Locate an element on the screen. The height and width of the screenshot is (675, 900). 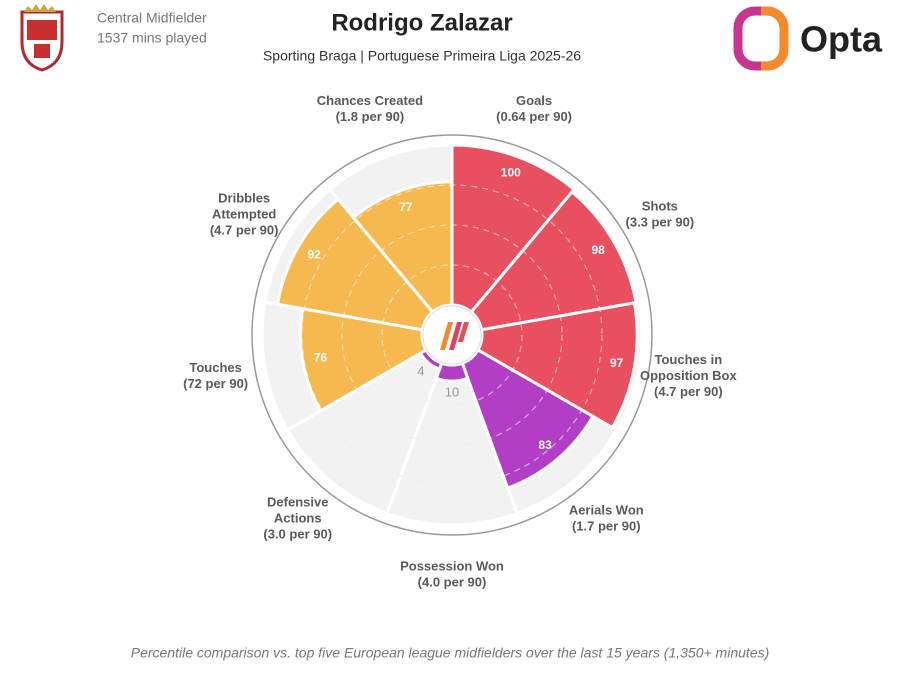
grid-ring-overlay is located at coordinates (452, 335).